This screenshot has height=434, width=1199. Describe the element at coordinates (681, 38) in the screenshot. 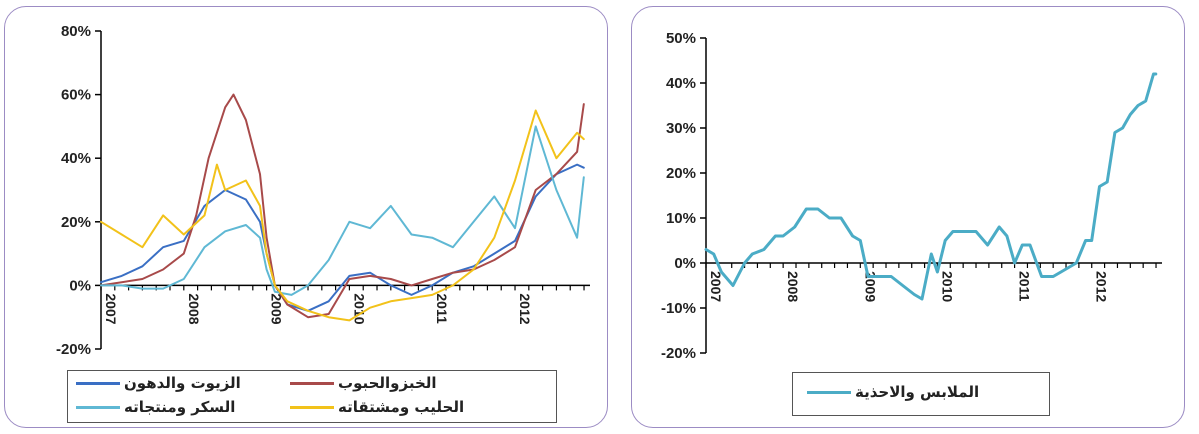

I see `y-tick-label: 50%` at that location.